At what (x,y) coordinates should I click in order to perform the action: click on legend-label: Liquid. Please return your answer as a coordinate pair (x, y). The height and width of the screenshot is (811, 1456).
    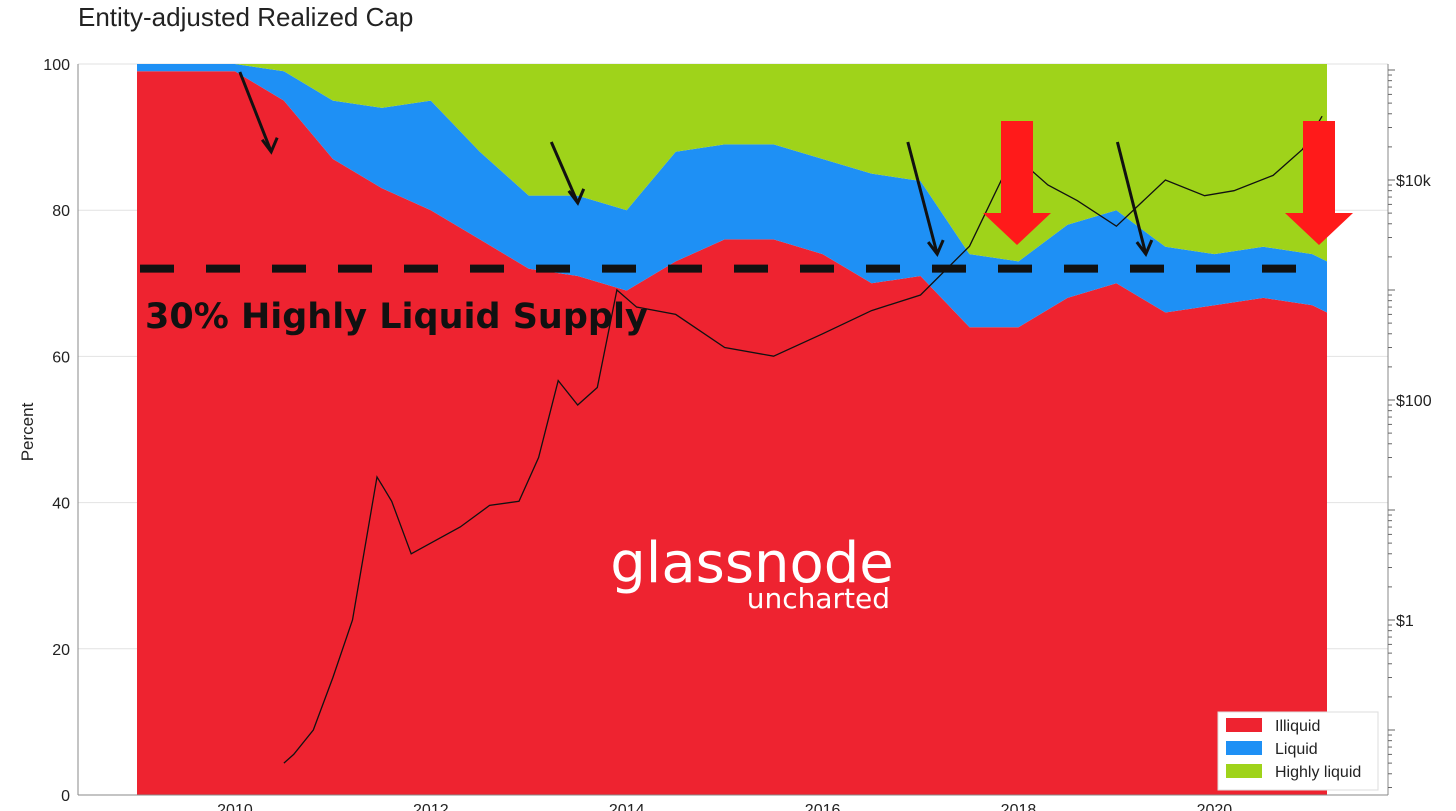
    Looking at the image, I should click on (1296, 749).